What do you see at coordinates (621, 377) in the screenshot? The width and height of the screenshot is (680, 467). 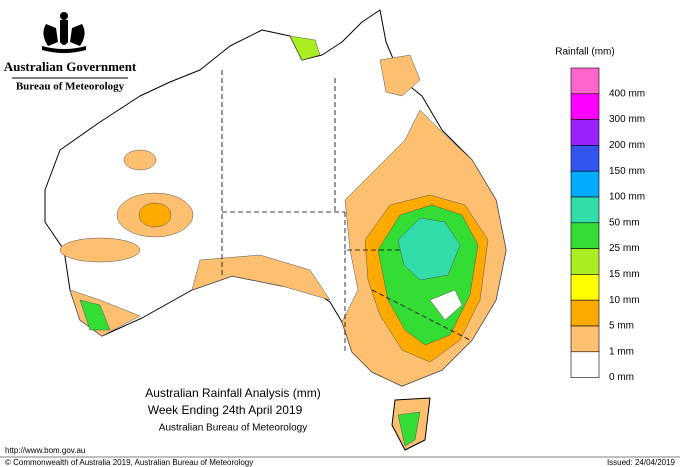 I see `legend-label: 0 mm` at bounding box center [621, 377].